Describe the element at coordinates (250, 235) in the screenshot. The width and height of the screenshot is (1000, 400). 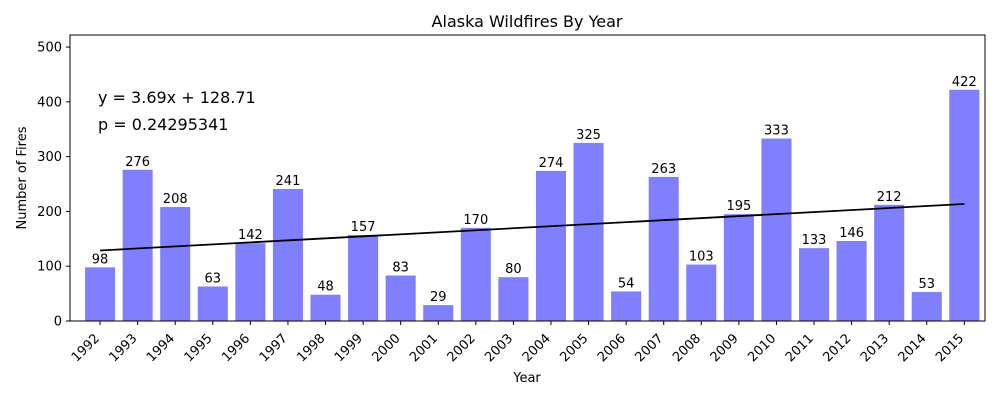
I see `bar-value-label: 142` at that location.